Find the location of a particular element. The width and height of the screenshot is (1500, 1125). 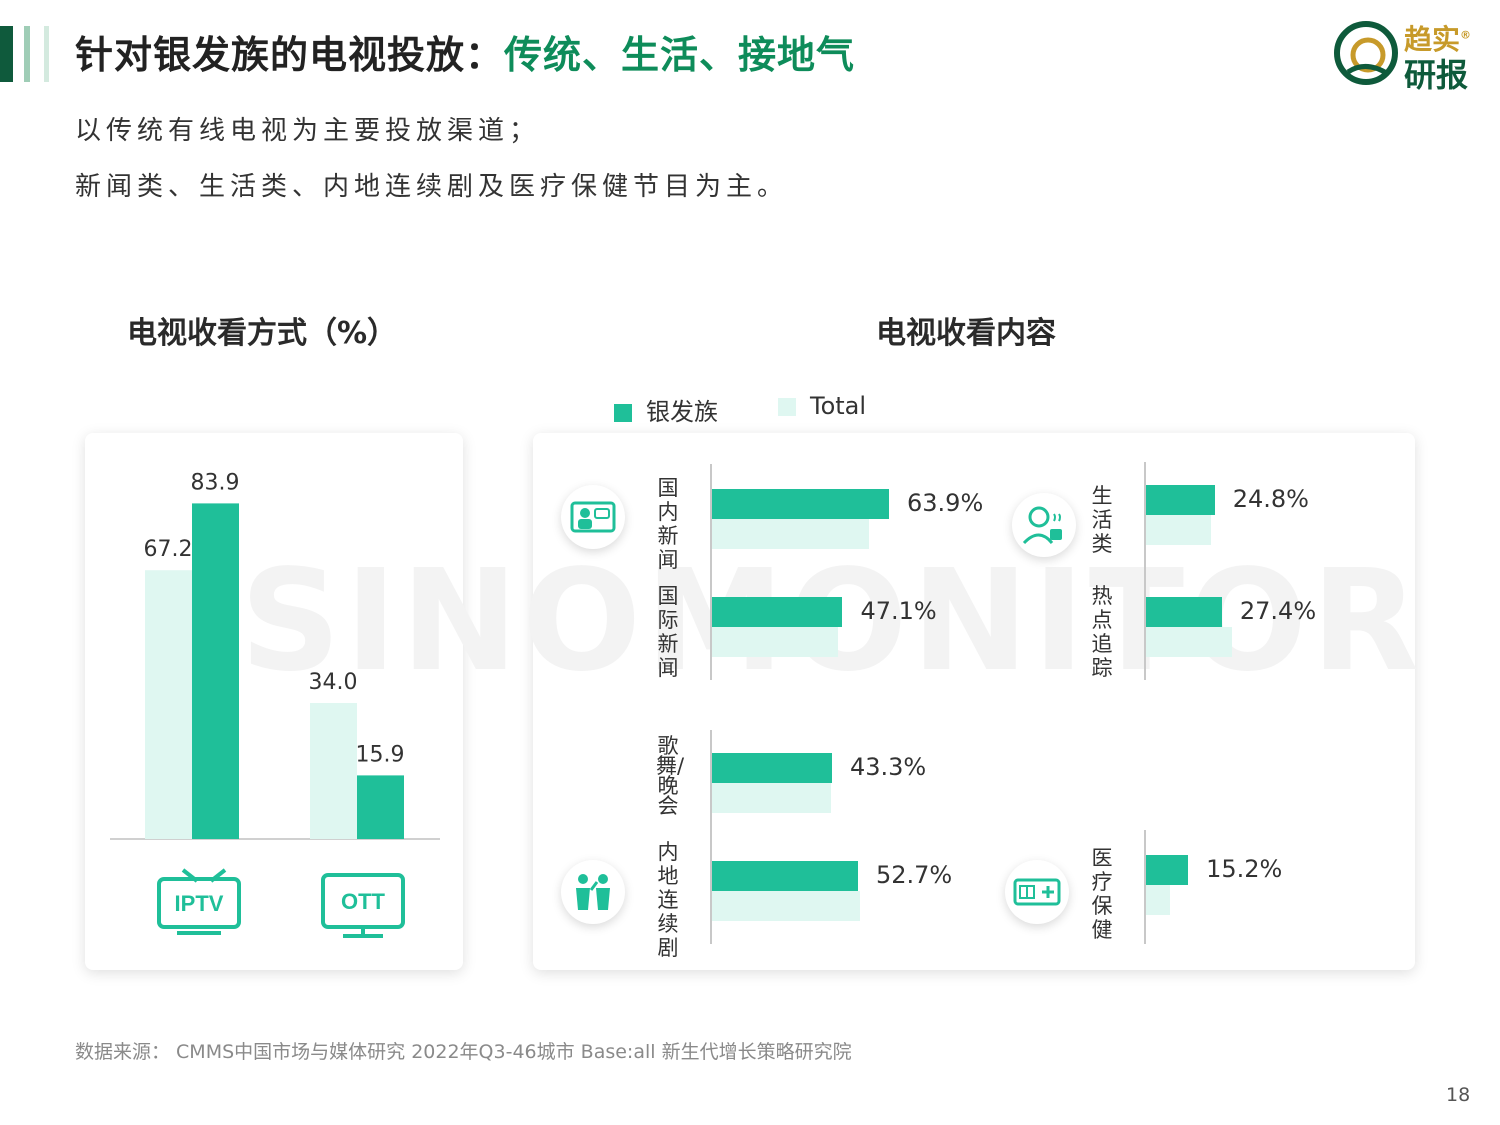

category-label-drama: 内地连续剧 is located at coordinates (668, 900).